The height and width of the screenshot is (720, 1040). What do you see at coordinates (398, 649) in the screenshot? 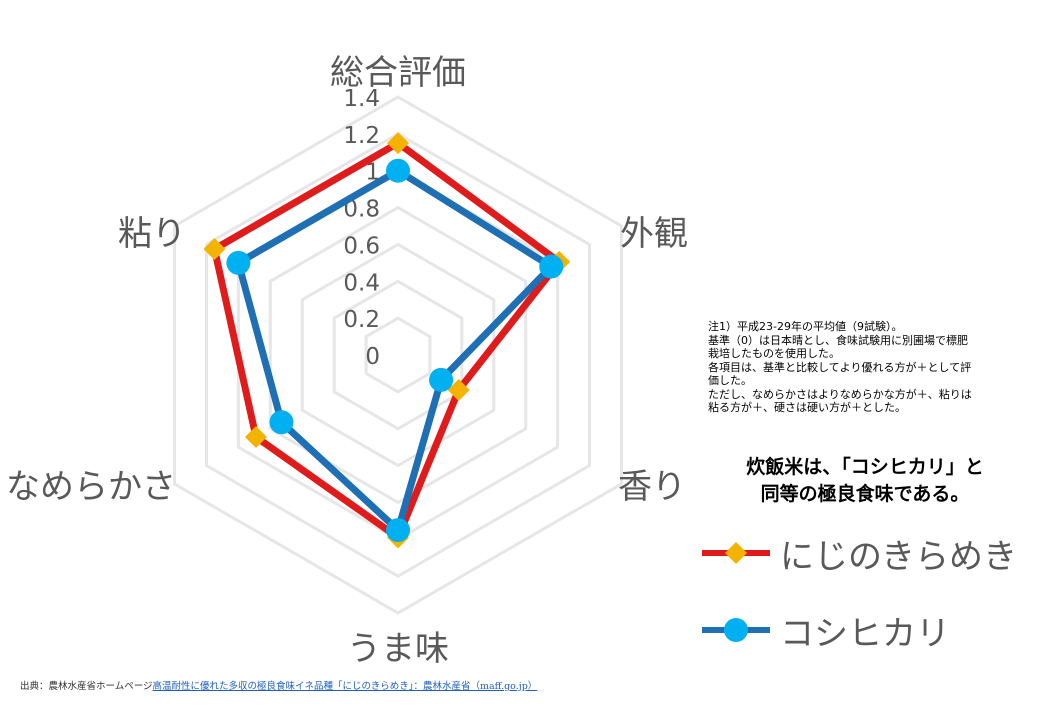
I see `axis-label: うま味` at bounding box center [398, 649].